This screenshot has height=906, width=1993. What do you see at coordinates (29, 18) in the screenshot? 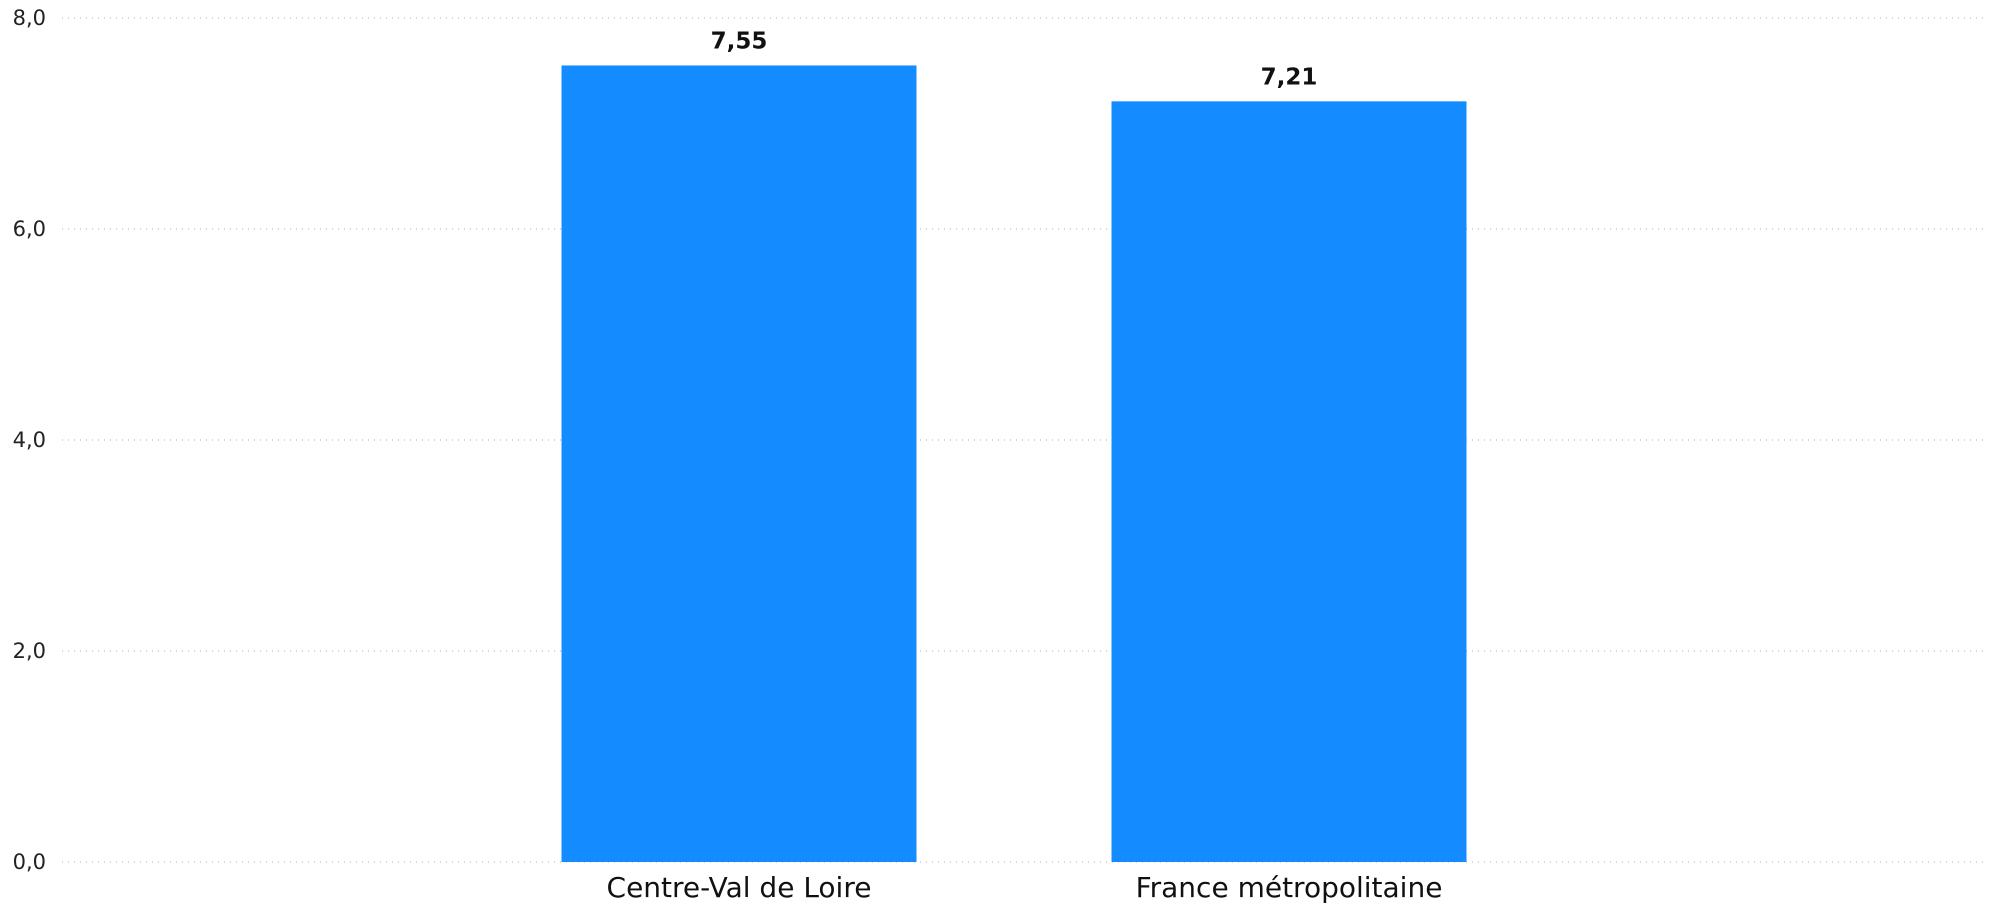
I see `y-tick-label: 8,0` at bounding box center [29, 18].